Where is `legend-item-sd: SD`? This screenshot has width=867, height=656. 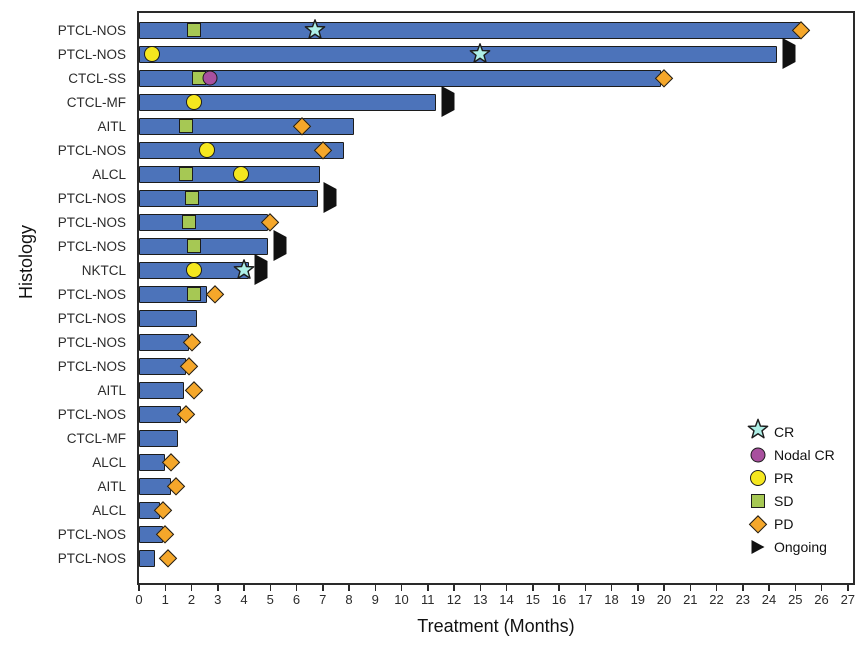
legend-item-sd: SD is located at coordinates (791, 500).